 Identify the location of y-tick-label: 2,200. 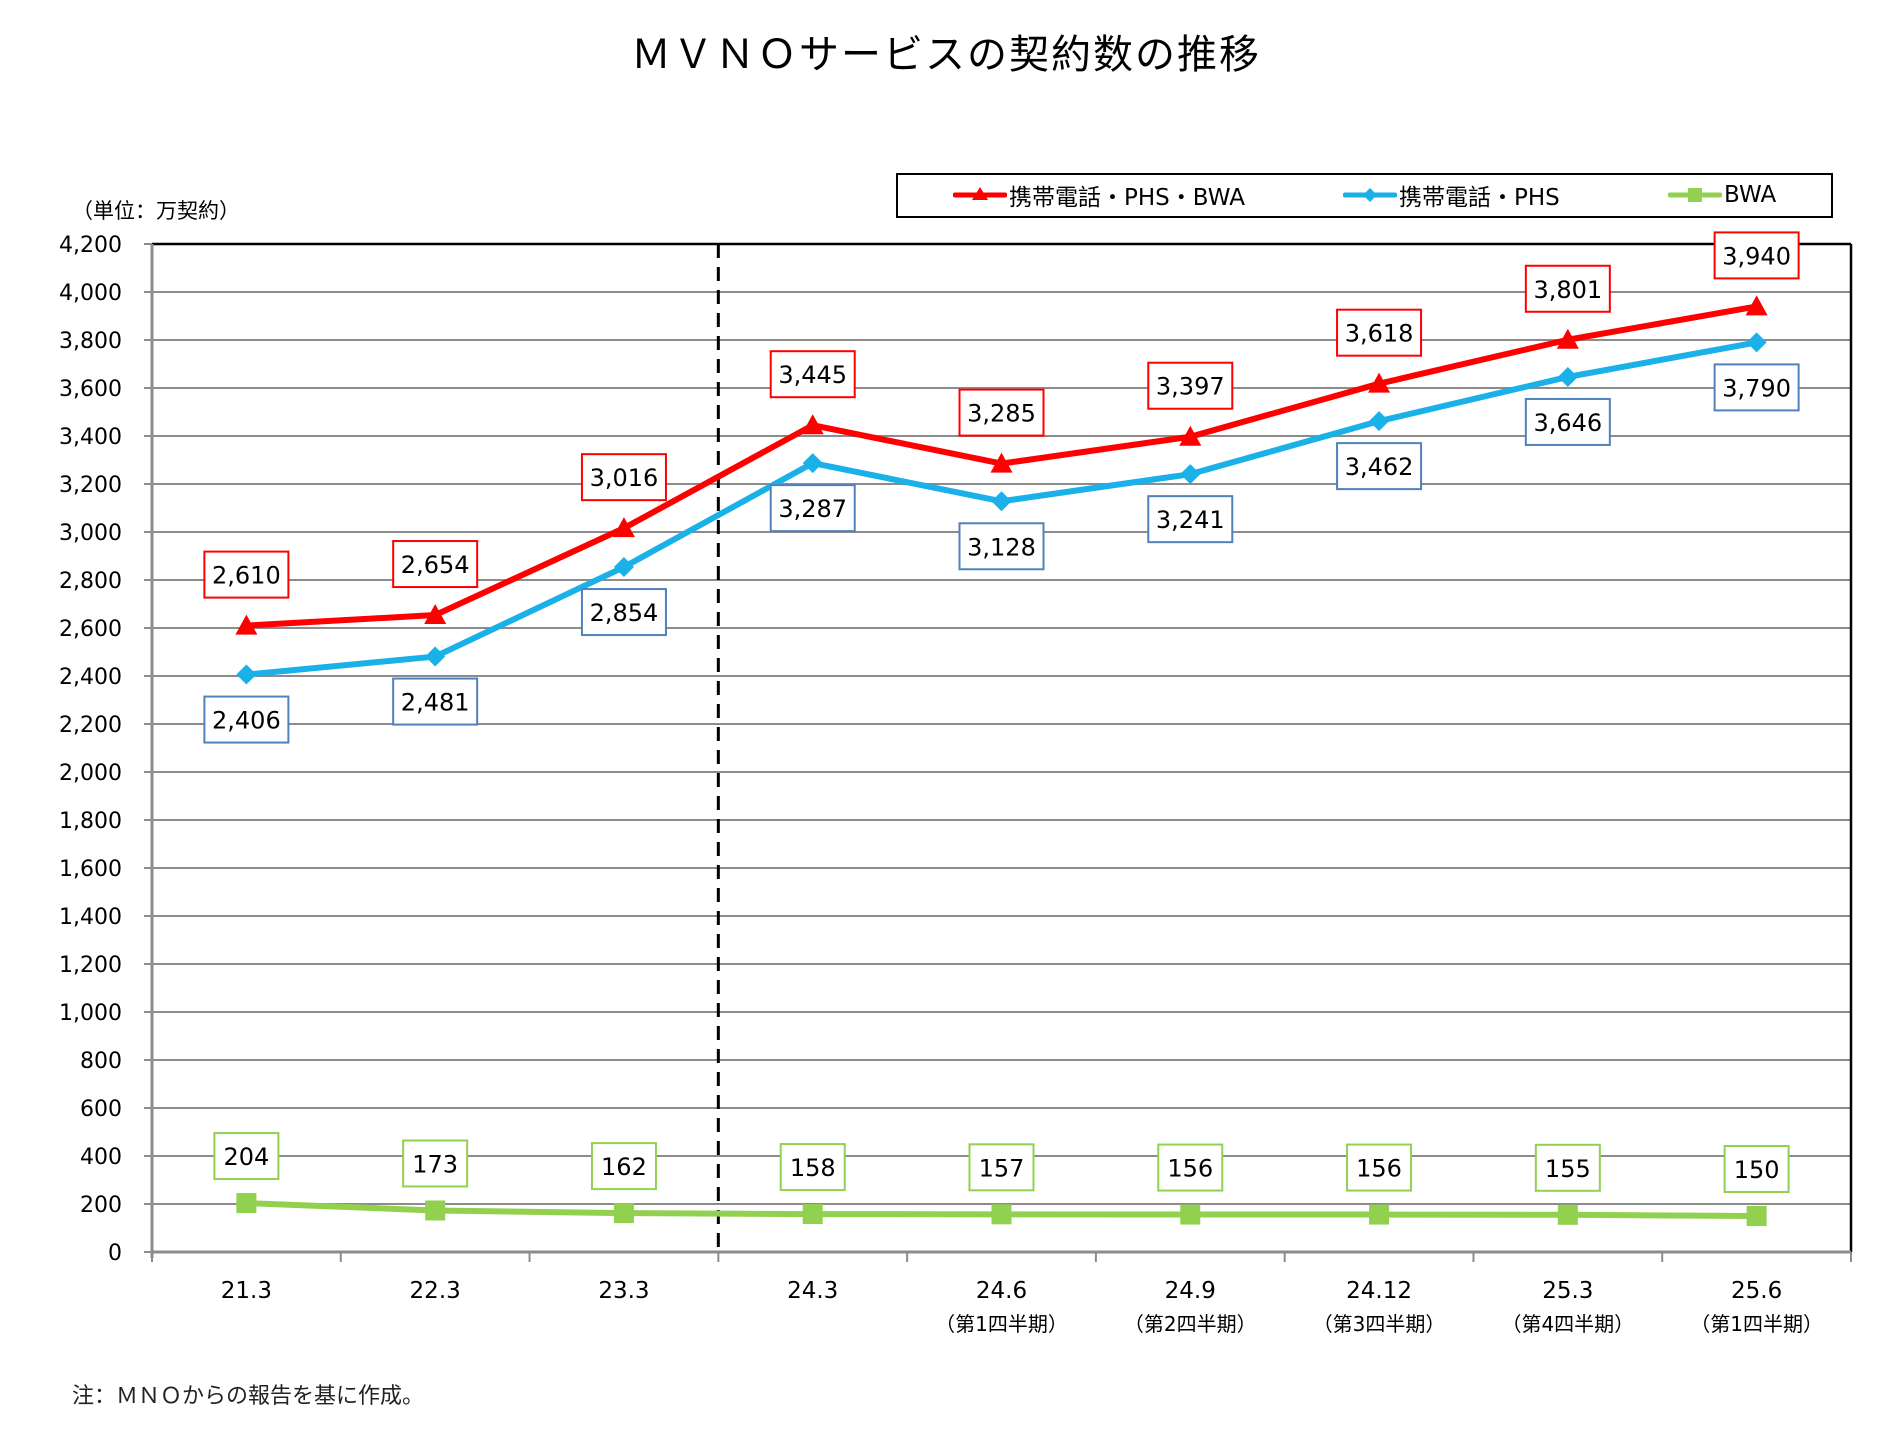
(90, 725).